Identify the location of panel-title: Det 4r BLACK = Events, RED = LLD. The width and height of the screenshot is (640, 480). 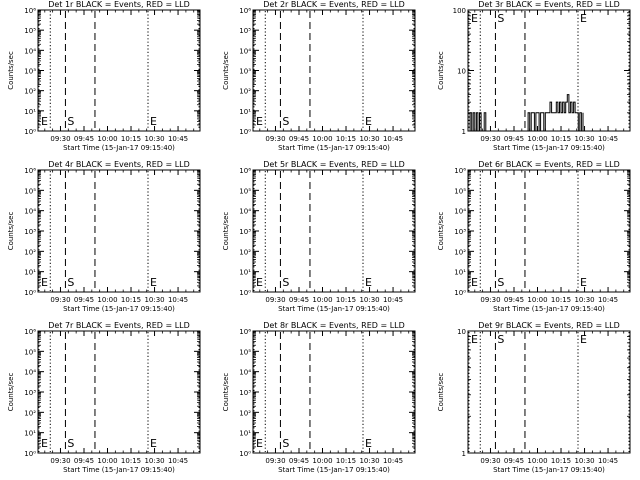
(119, 164).